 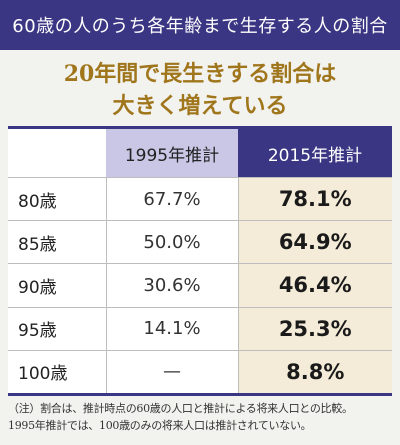 What do you see at coordinates (57, 329) in the screenshot?
I see `age-cell: 95歳` at bounding box center [57, 329].